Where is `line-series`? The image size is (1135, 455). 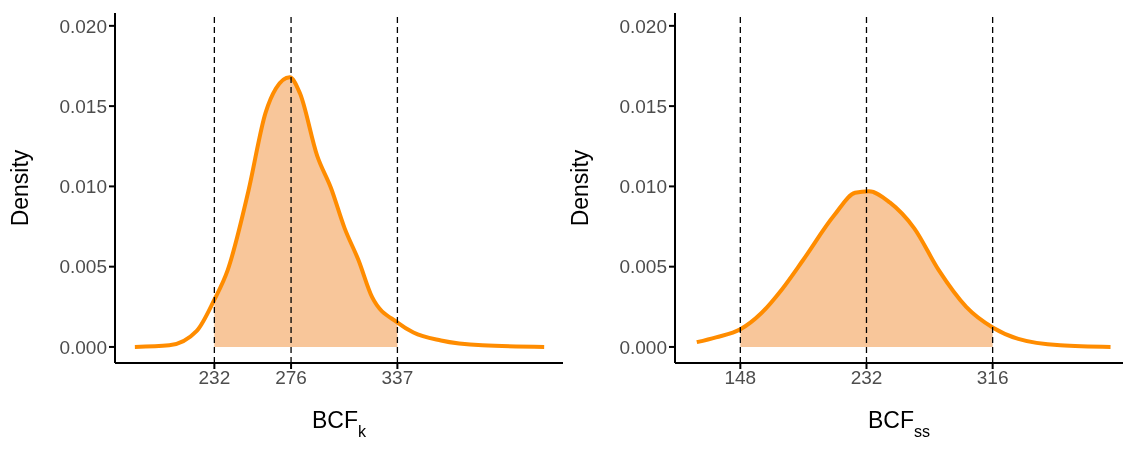 line-series is located at coordinates (903, 269).